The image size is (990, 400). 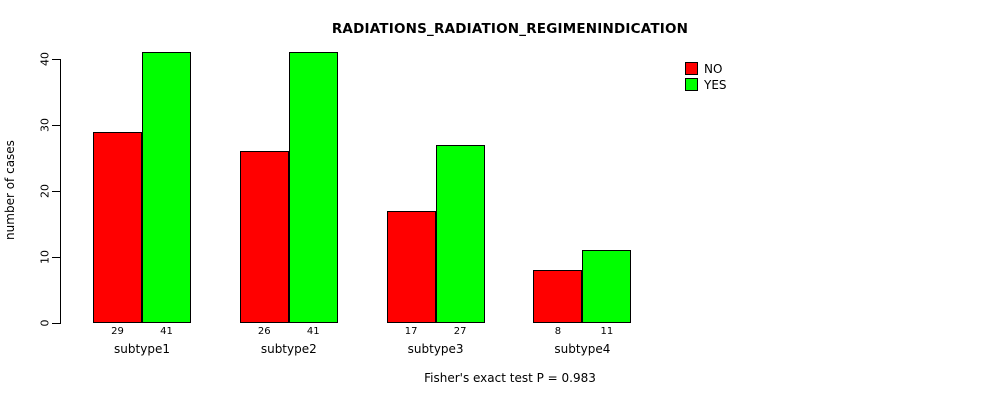 I want to click on chart-title: RADIATIONS_RADIATION_REGIMENINDICATION, so click(x=510, y=29).